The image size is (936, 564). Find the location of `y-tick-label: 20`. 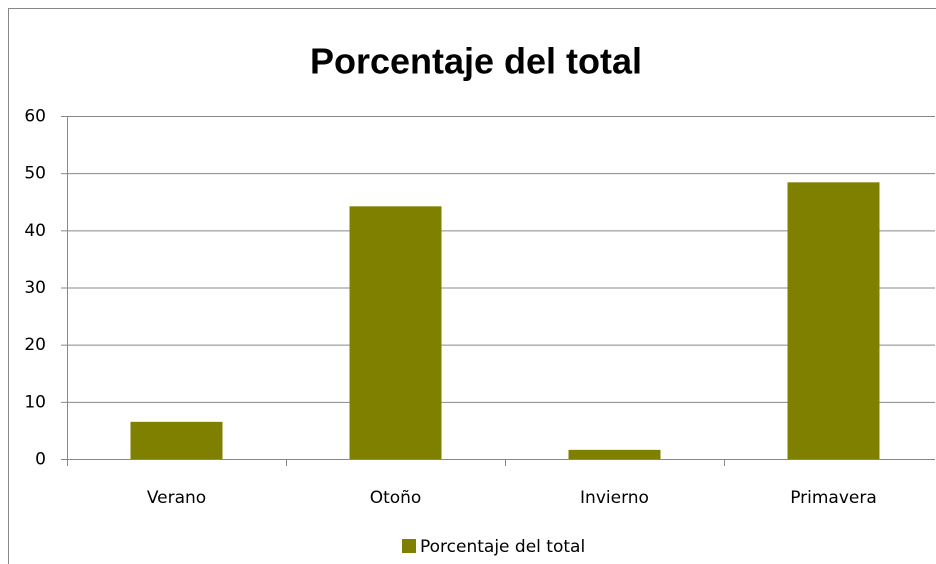

y-tick-label: 20 is located at coordinates (35, 345).